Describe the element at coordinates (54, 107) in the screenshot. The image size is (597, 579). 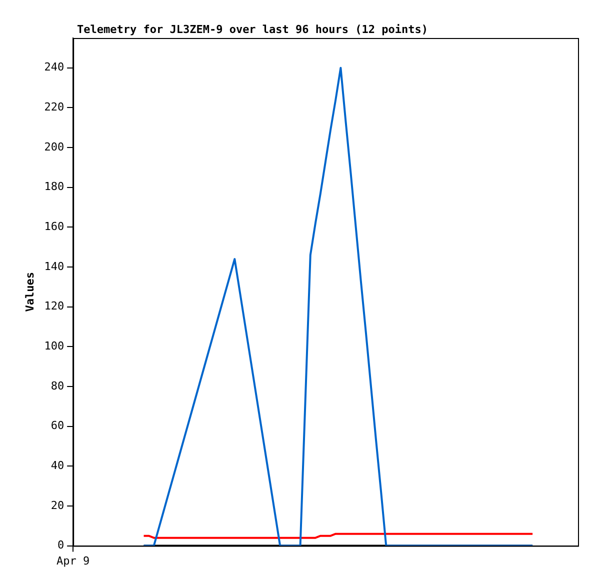
I see `y-tick-label: 220` at that location.